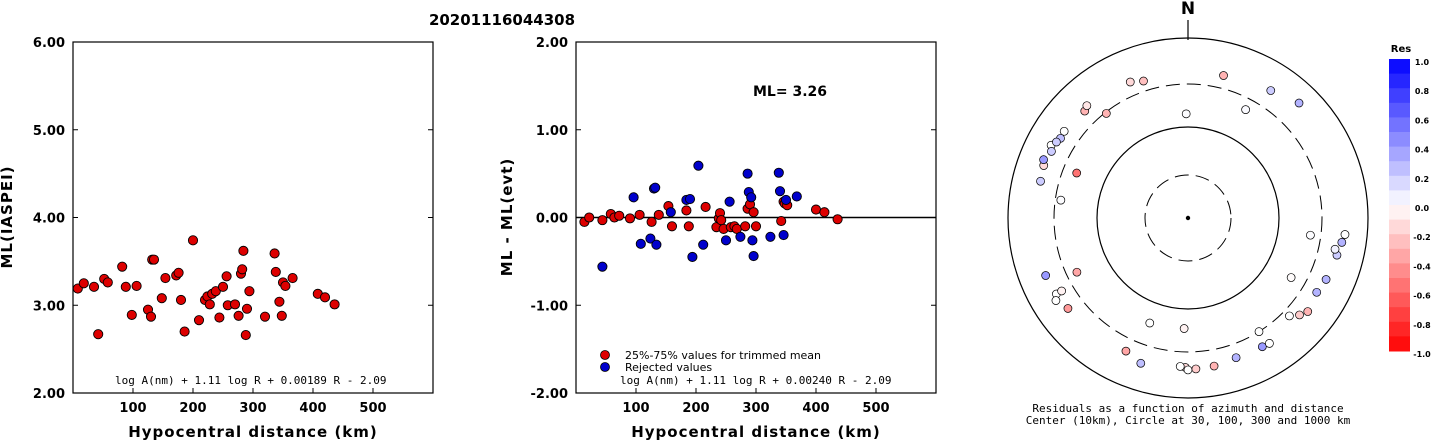 This screenshot has width=1437, height=441. I want to click on data-points, so click(206, 288).